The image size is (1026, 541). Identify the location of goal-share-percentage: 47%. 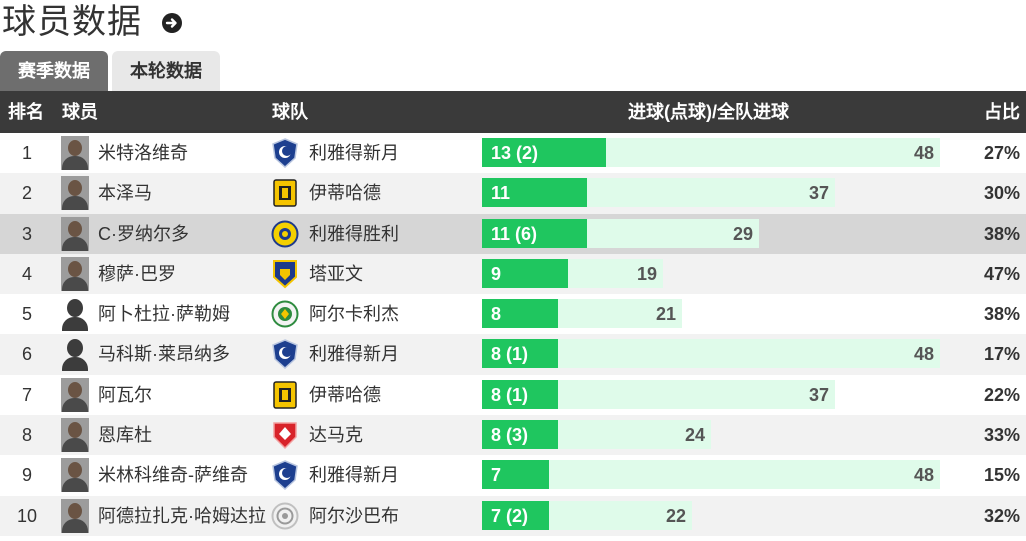
(1001, 273).